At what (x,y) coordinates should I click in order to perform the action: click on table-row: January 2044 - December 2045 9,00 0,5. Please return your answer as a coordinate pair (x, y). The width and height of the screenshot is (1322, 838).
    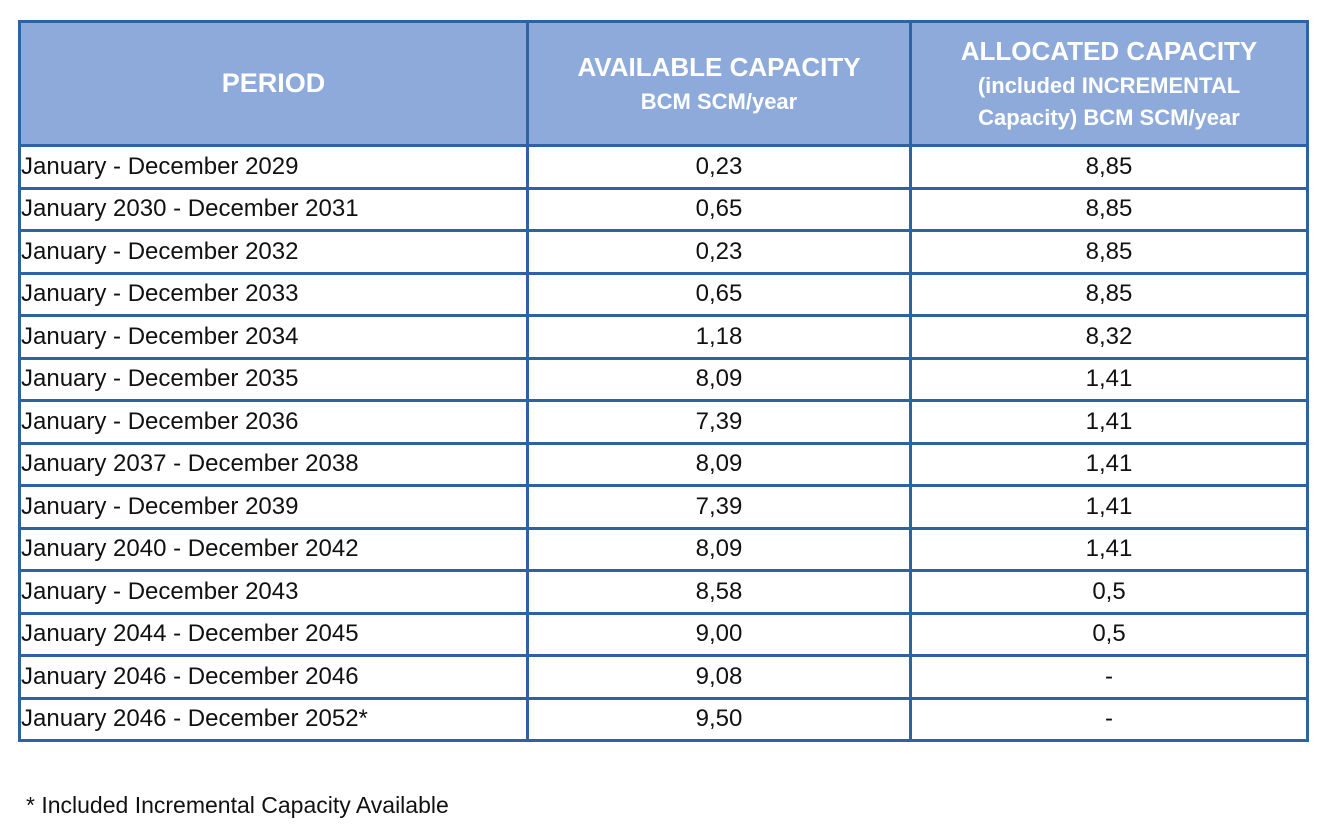
    Looking at the image, I should click on (663, 634).